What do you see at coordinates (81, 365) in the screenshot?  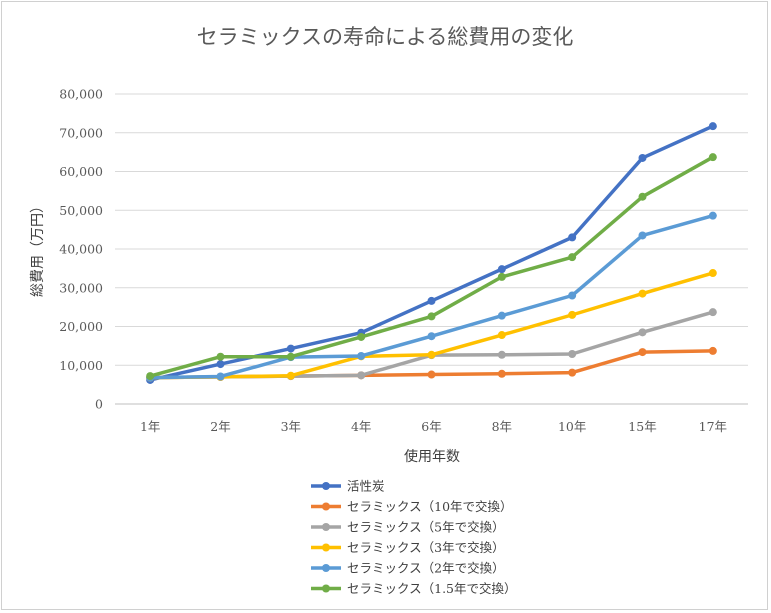 I see `y-tick-label: 10,000` at bounding box center [81, 365].